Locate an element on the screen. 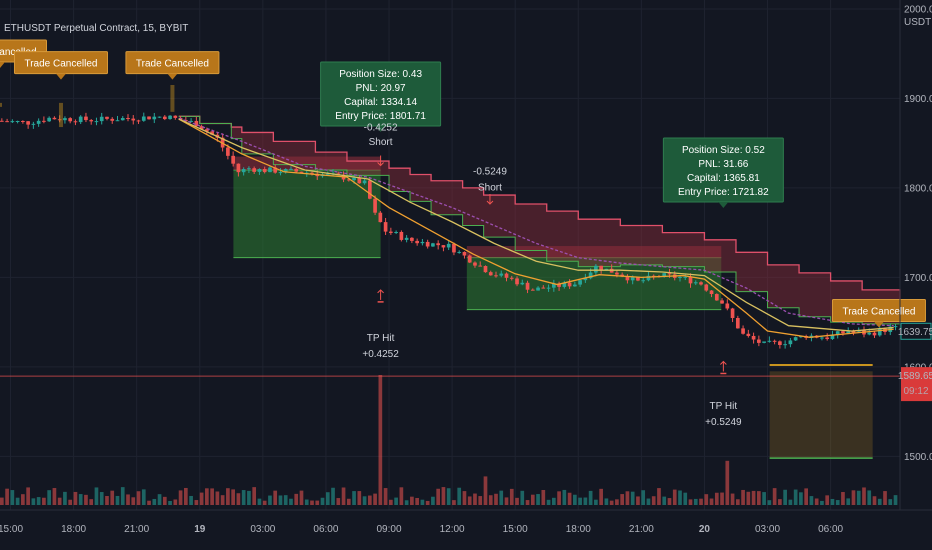 This screenshot has width=932, height=550. x-tick-label: 19 is located at coordinates (200, 529).